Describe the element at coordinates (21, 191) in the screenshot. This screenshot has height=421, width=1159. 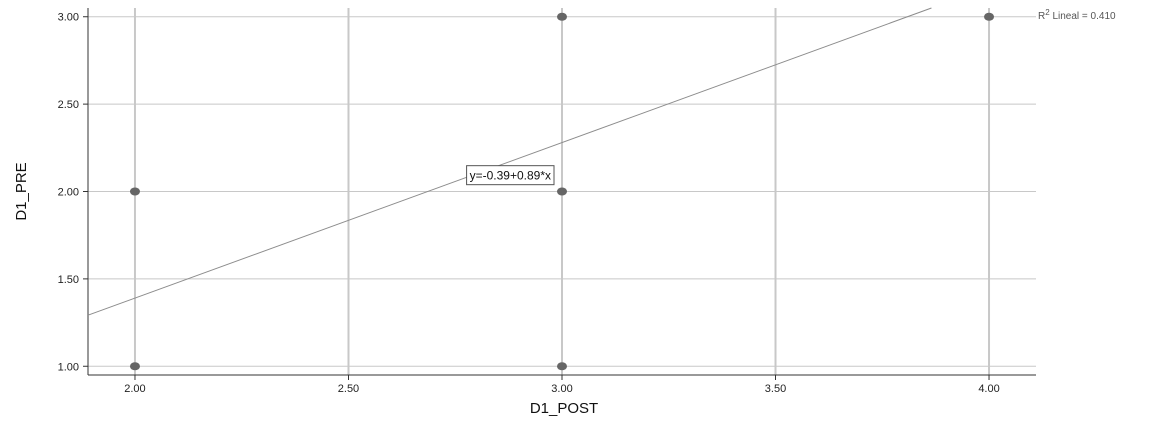
I see `y-axis-title: D1_PRE` at that location.